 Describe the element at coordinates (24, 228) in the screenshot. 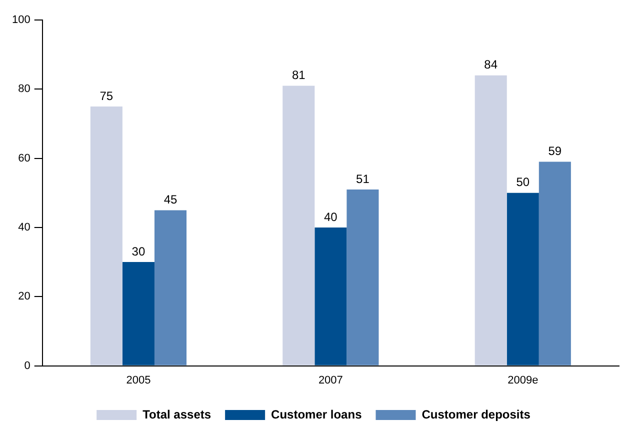

I see `y-tick-label: 40` at that location.